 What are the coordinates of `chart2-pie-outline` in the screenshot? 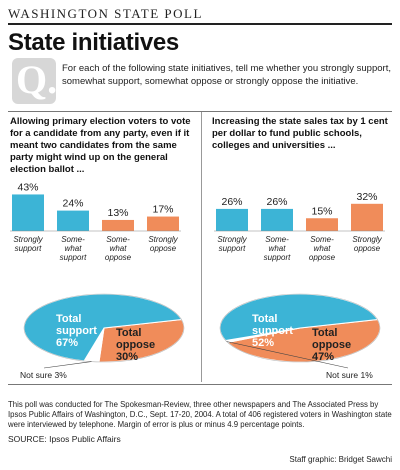 It's located at (300, 328).